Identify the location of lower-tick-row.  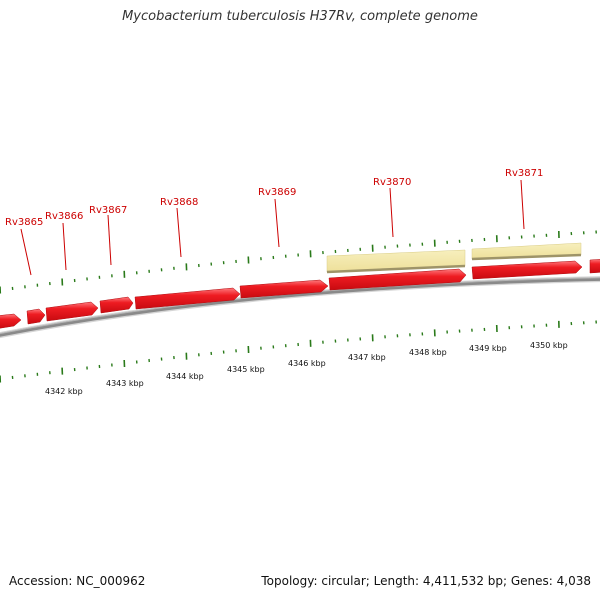
(298, 351).